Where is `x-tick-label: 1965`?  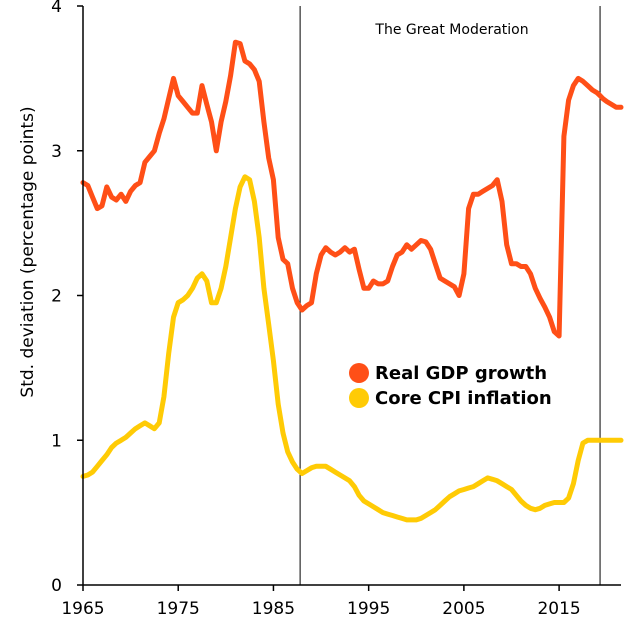 x-tick-label: 1965 is located at coordinates (82, 609).